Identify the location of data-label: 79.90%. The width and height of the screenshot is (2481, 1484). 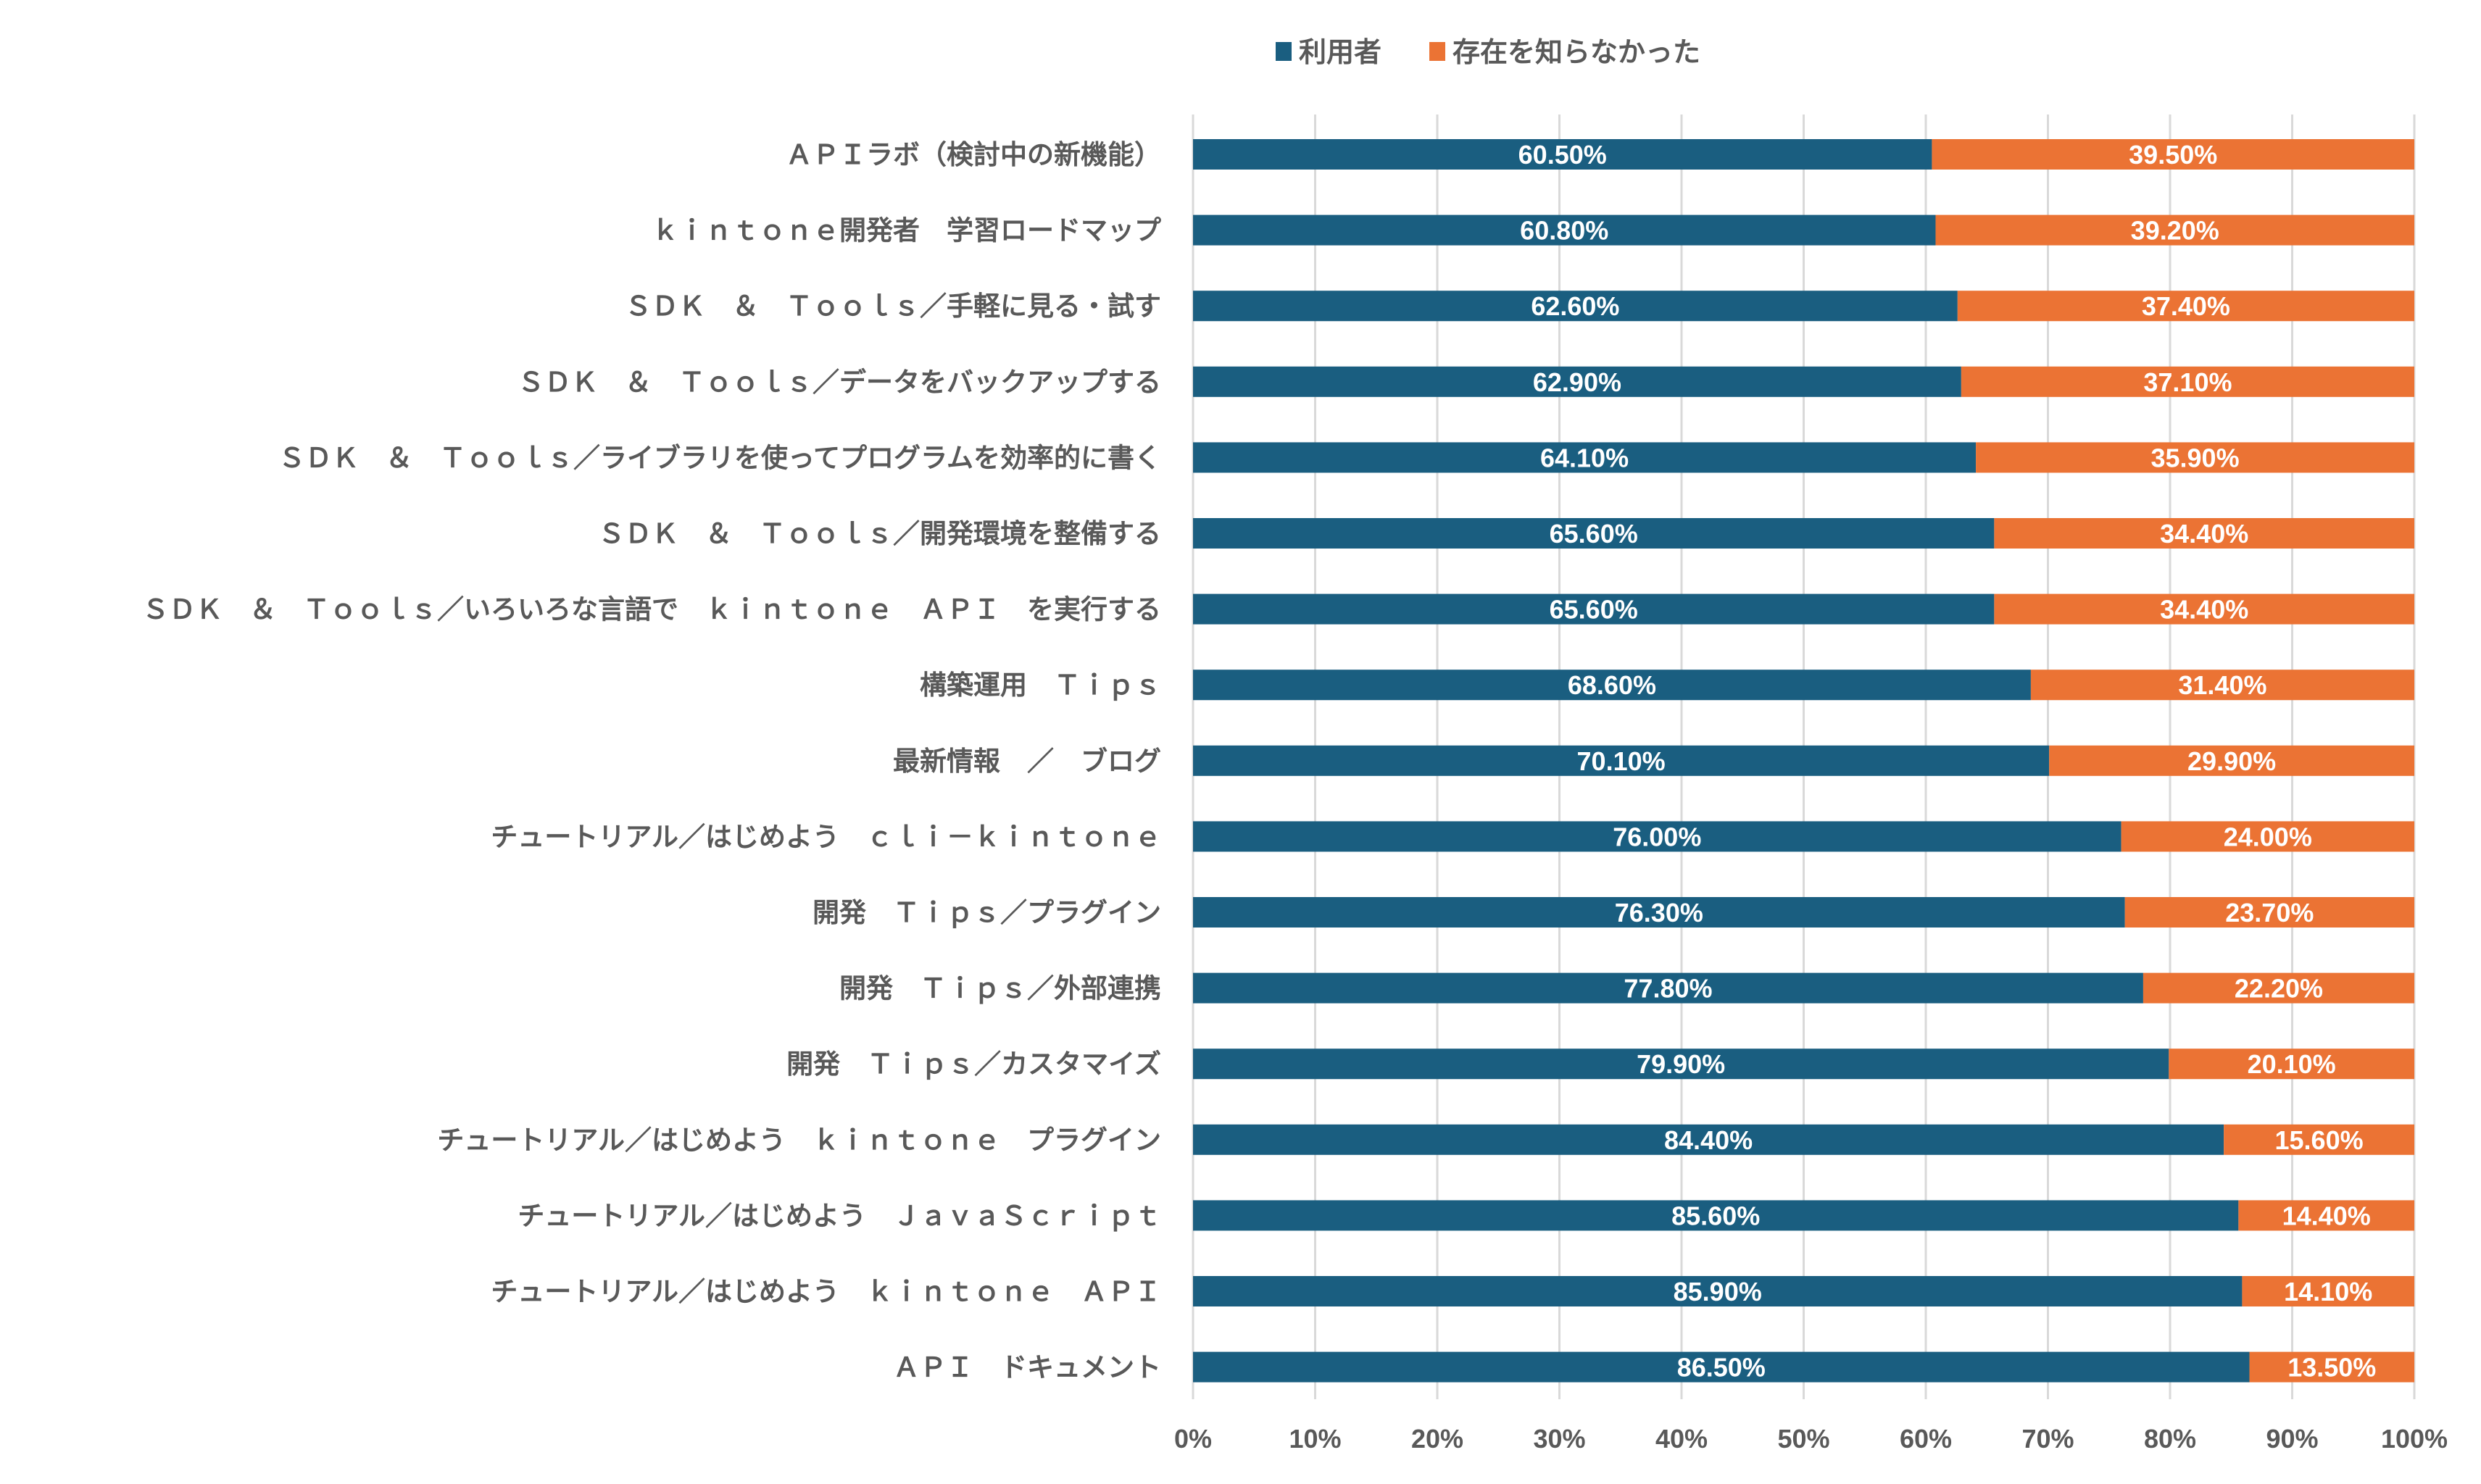
(1681, 1064).